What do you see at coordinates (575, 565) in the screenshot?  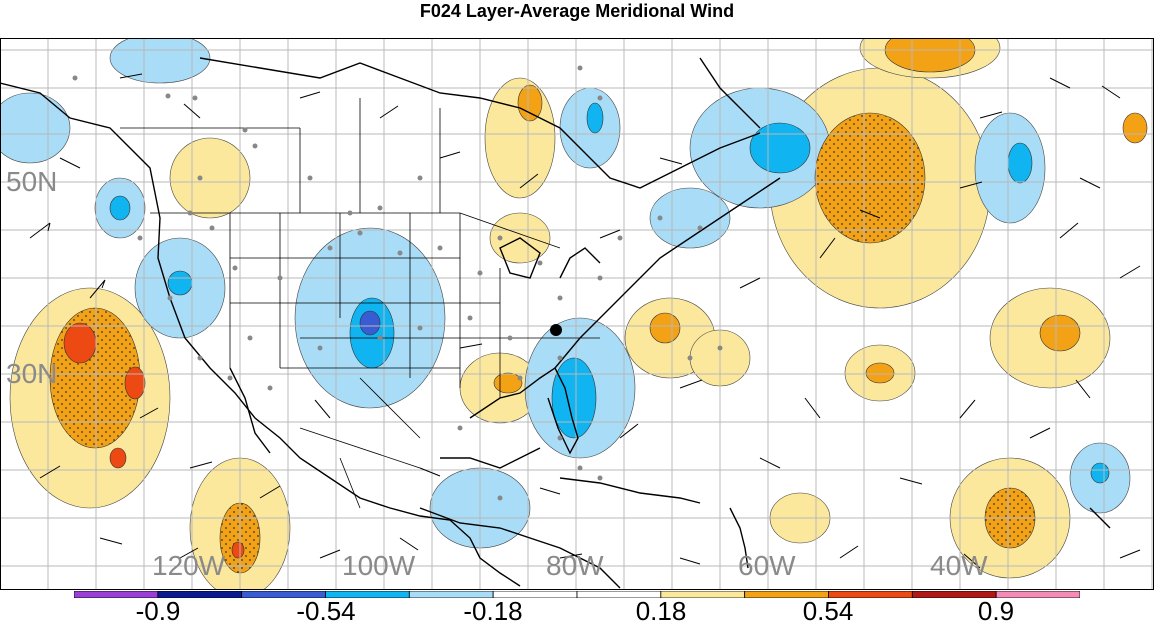 I see `lon-label-80w: 80W` at bounding box center [575, 565].